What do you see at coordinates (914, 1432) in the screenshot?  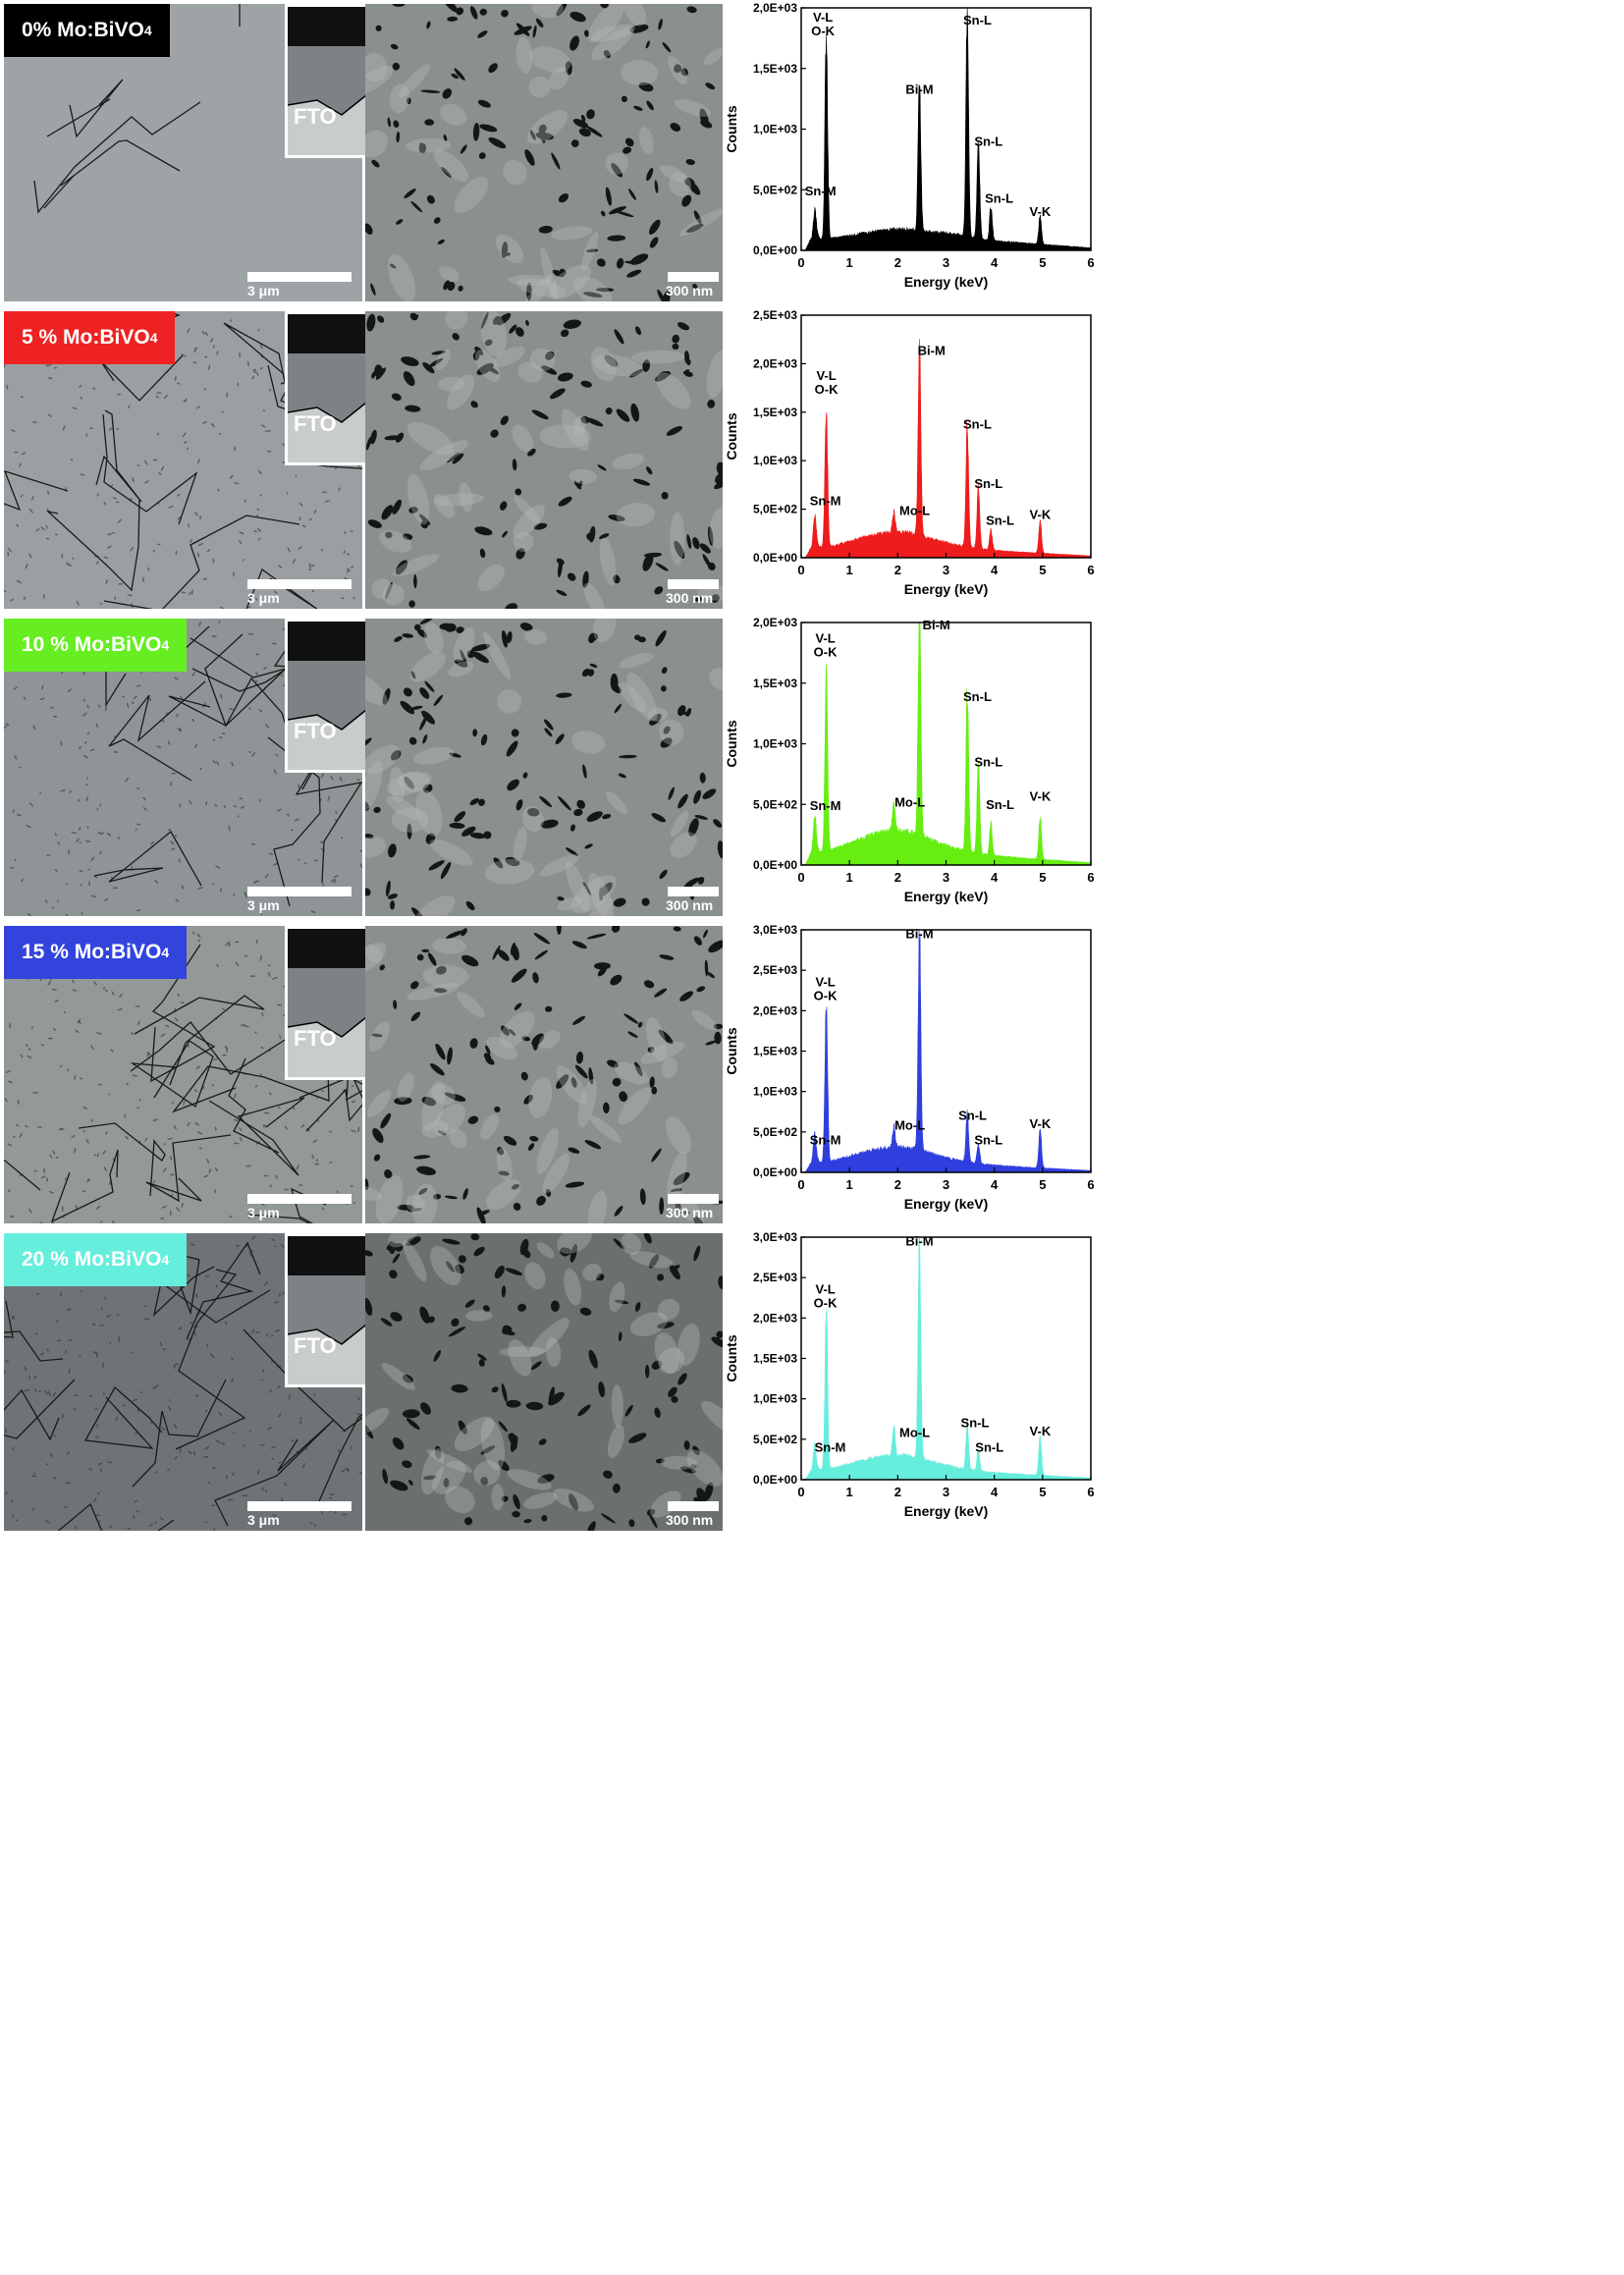 I see `peak-label: Mo-L` at bounding box center [914, 1432].